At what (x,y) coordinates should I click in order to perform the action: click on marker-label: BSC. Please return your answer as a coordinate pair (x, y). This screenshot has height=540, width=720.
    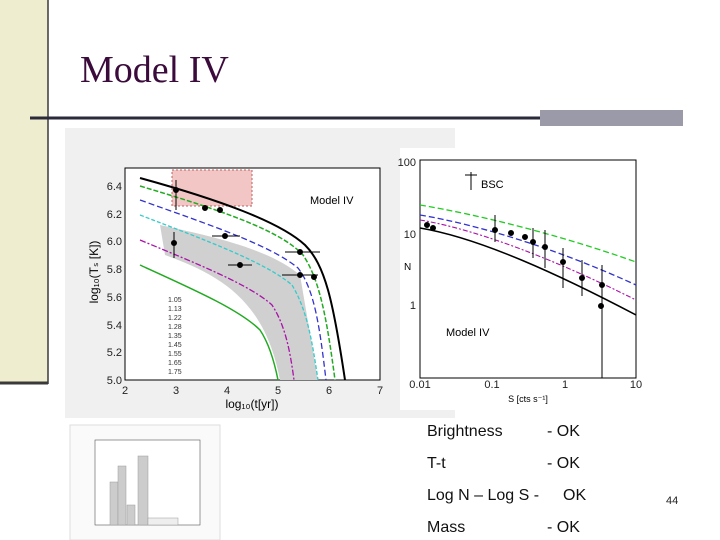
    Looking at the image, I should click on (492, 185).